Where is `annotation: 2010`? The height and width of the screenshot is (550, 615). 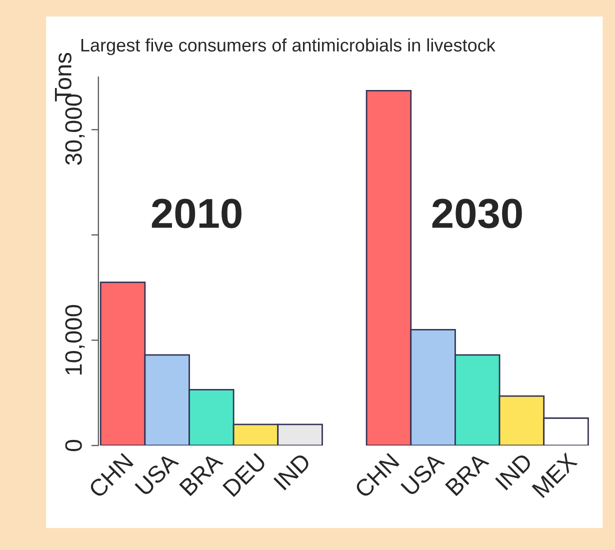 annotation: 2010 is located at coordinates (197, 213).